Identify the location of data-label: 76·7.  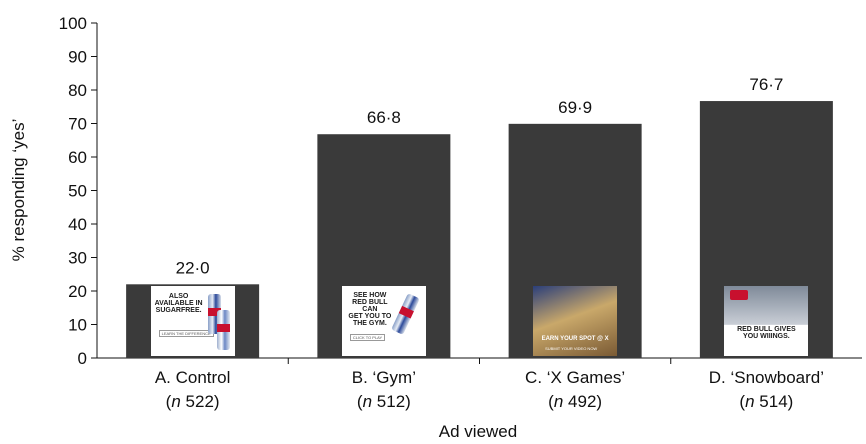
(766, 84).